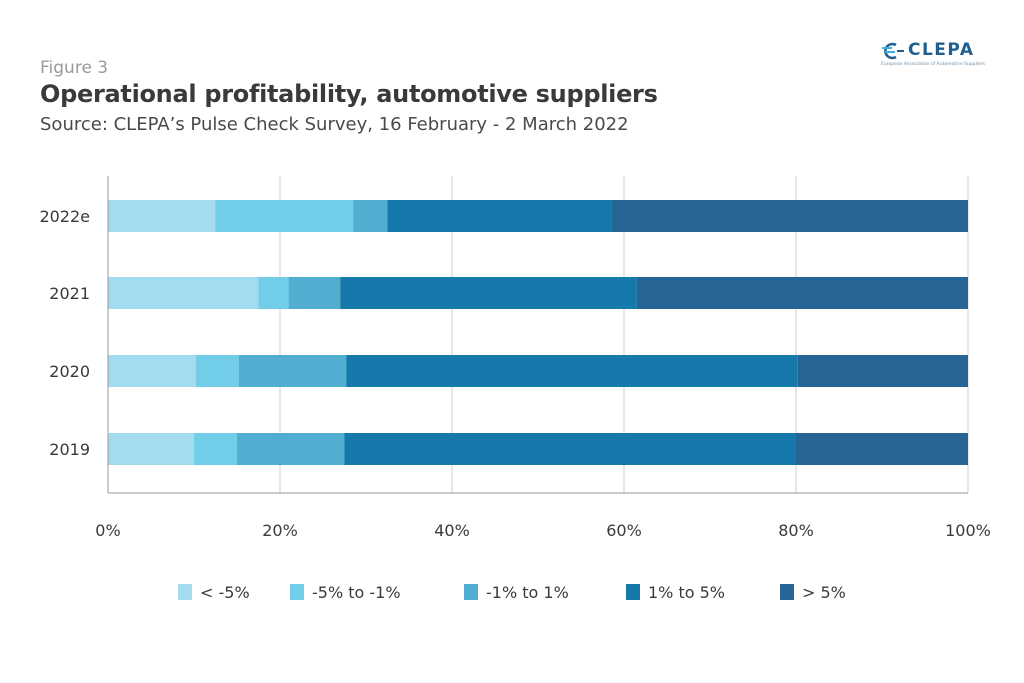 The height and width of the screenshot is (683, 1024). I want to click on x-tick-label: 100%, so click(968, 530).